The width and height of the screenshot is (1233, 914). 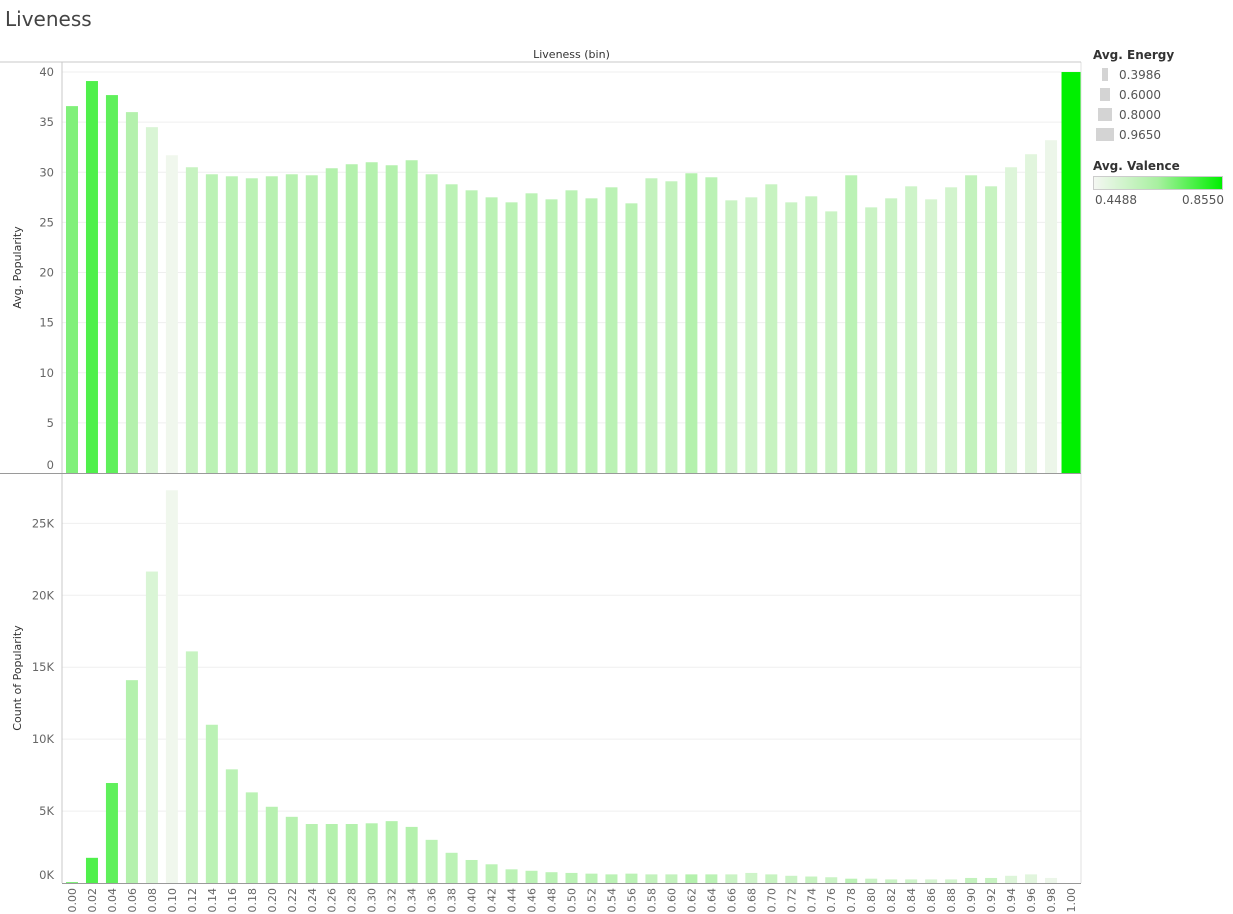 I want to click on bar-avg-popularity-0.24, so click(x=311, y=324).